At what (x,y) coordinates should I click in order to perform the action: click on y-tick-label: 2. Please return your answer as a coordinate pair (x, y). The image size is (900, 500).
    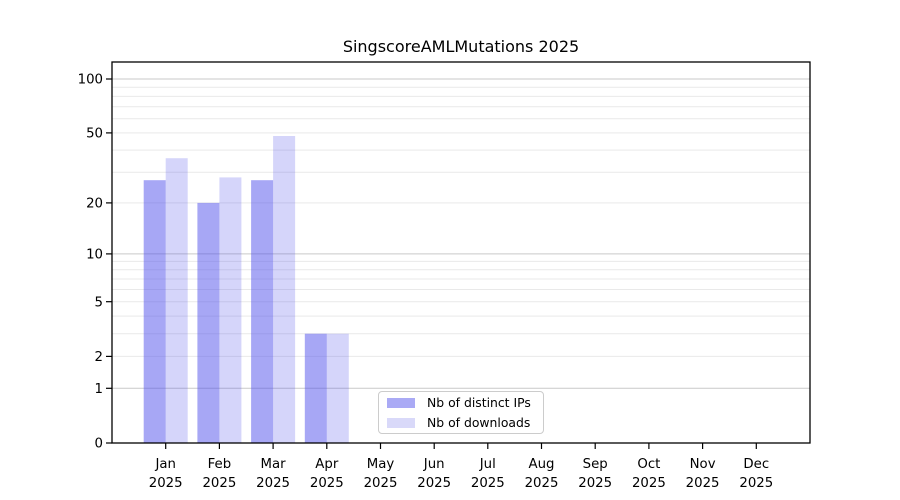
    Looking at the image, I should click on (99, 357).